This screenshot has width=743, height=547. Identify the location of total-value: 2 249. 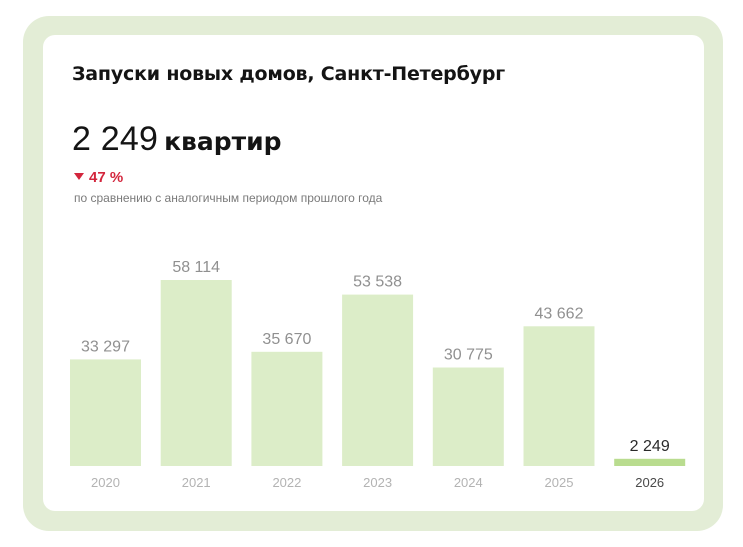
(115, 139).